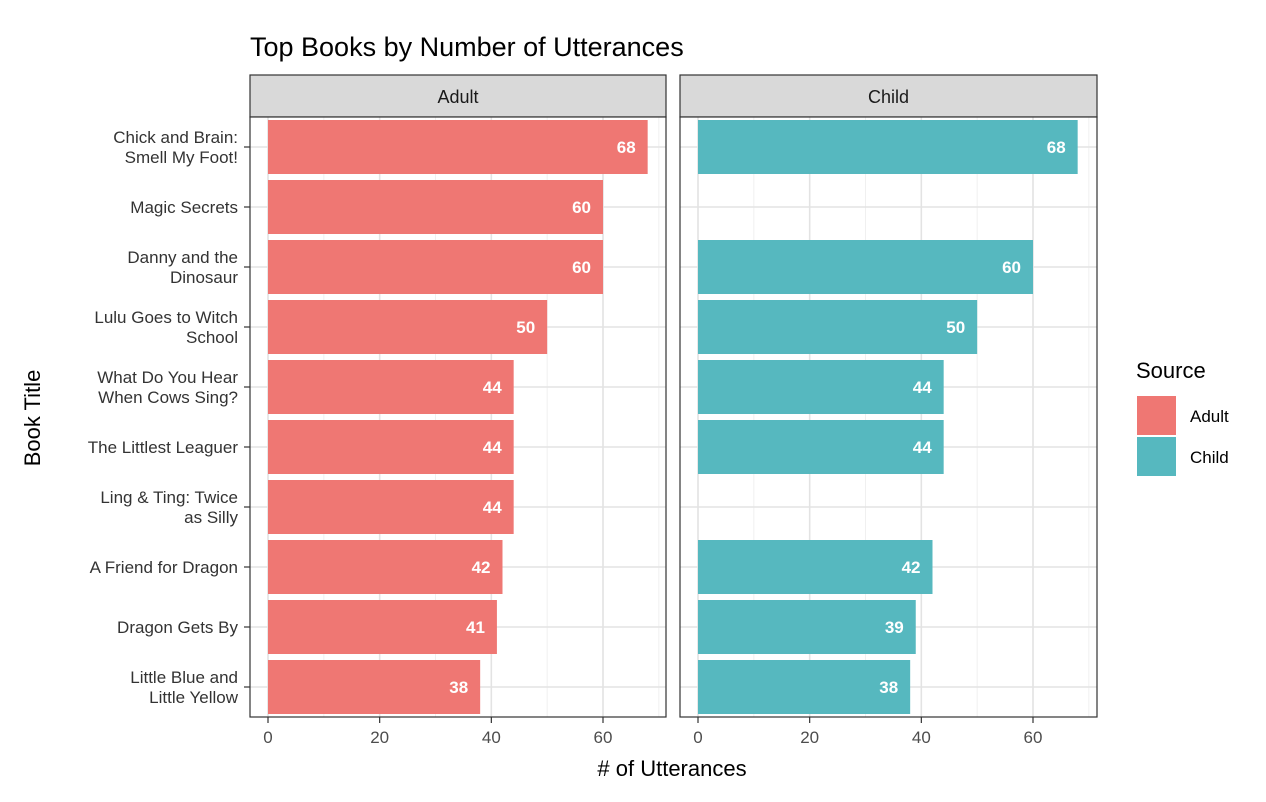 This screenshot has width=1266, height=802. What do you see at coordinates (177, 627) in the screenshot?
I see `category-label: Dragon Gets By` at bounding box center [177, 627].